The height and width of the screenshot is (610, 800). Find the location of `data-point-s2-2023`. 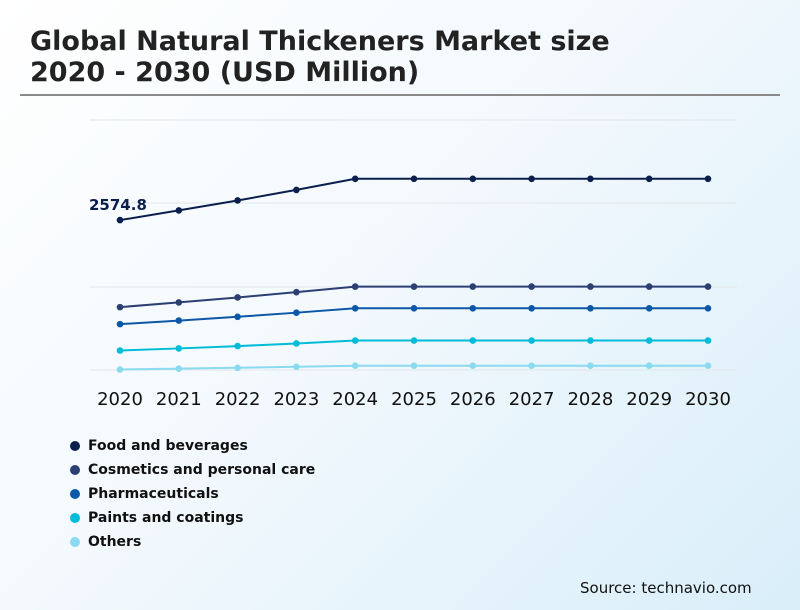

data-point-s2-2023 is located at coordinates (296, 292).